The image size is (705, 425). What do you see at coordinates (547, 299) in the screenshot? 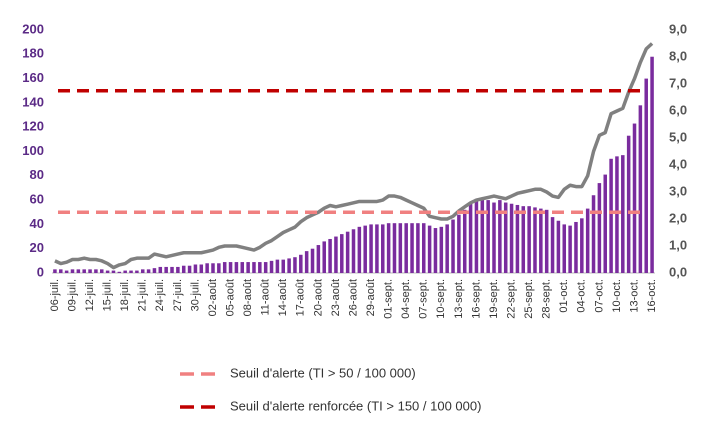
I see `x-tick-label: 28-sept.` at bounding box center [547, 299].